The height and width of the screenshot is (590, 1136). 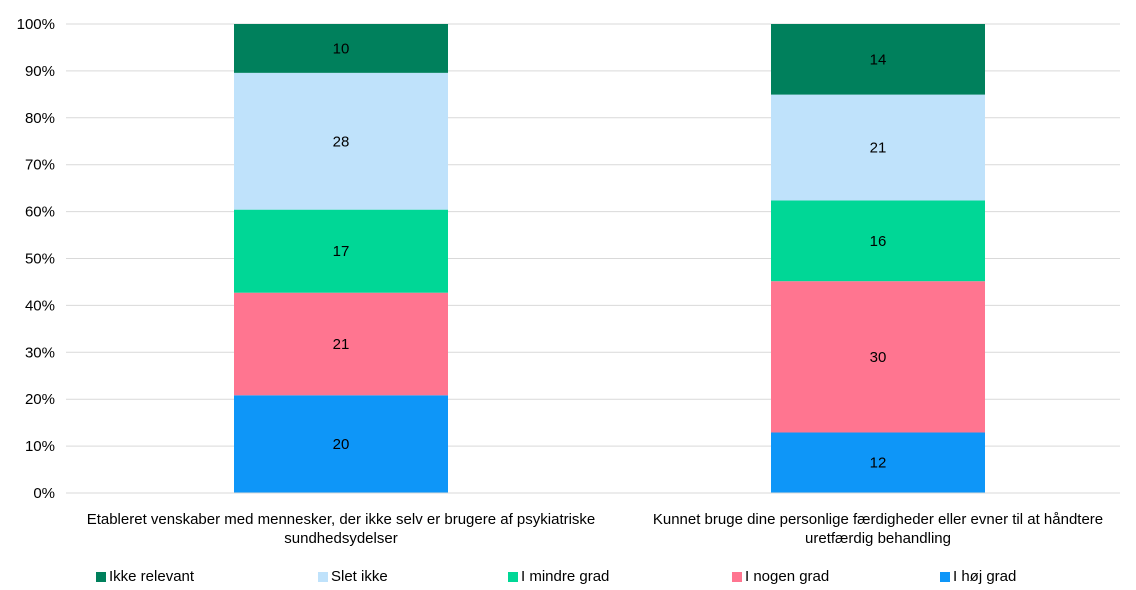 I want to click on data-label: 16, so click(x=878, y=241).